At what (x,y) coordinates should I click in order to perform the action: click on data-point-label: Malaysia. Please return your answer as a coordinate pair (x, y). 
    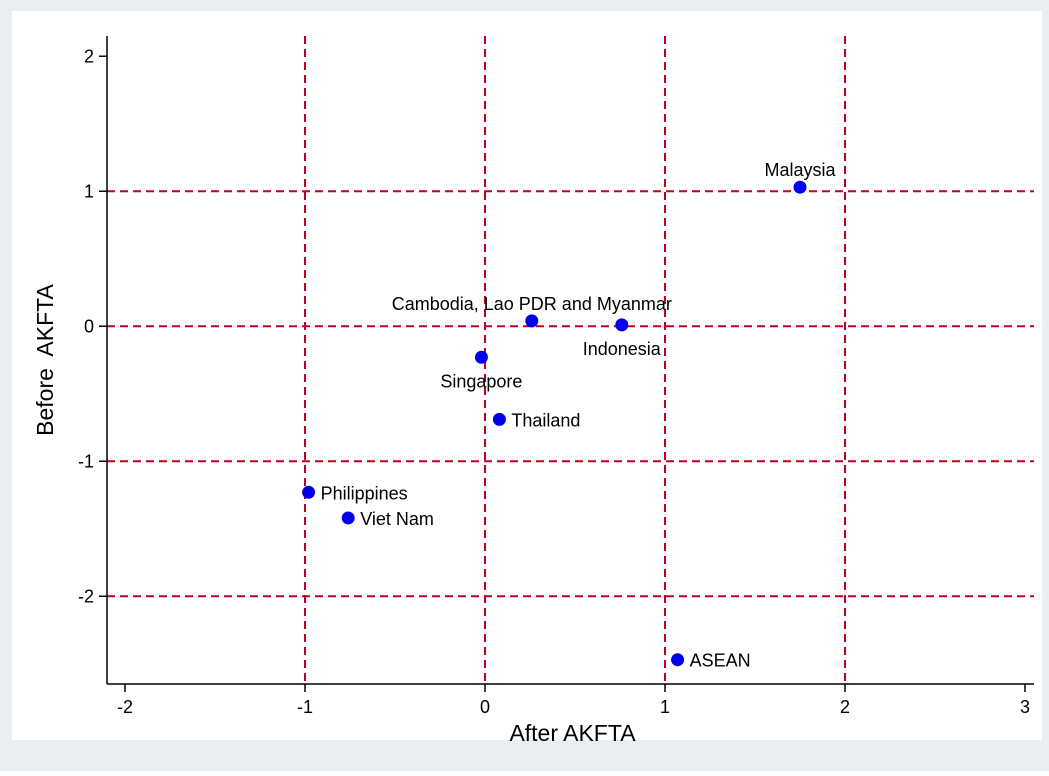
    Looking at the image, I should click on (800, 170).